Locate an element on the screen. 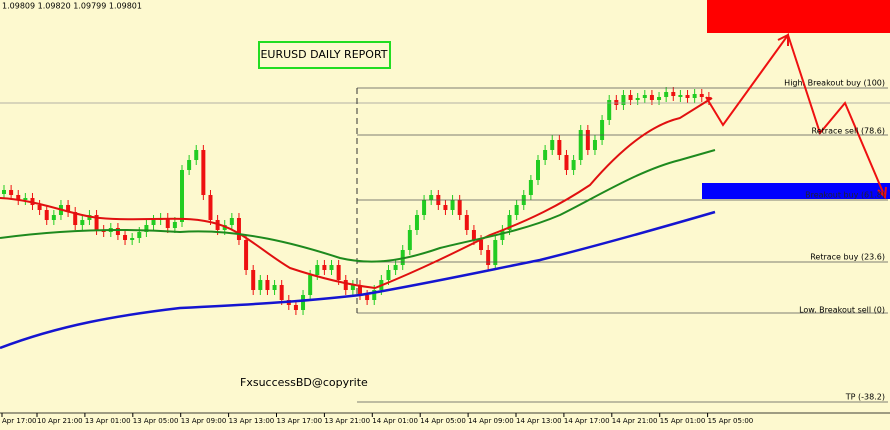 This screenshot has height=430, width=890. time-label: 14 Apr 05:00 is located at coordinates (443, 421).